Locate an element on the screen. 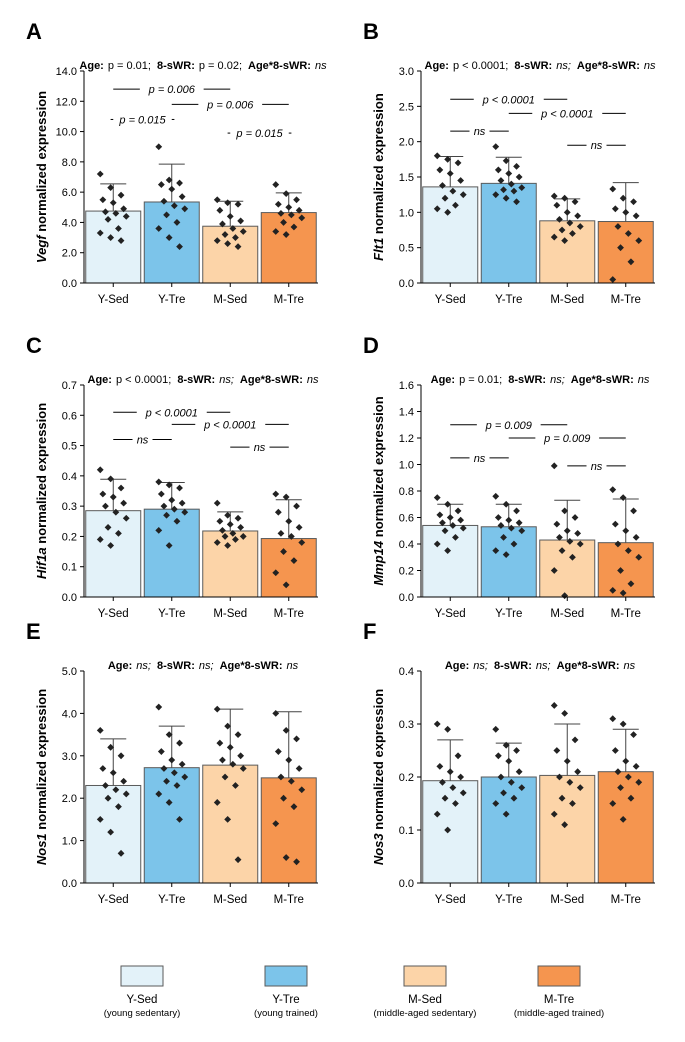  x-tick-label: M-Tre is located at coordinates (626, 300).